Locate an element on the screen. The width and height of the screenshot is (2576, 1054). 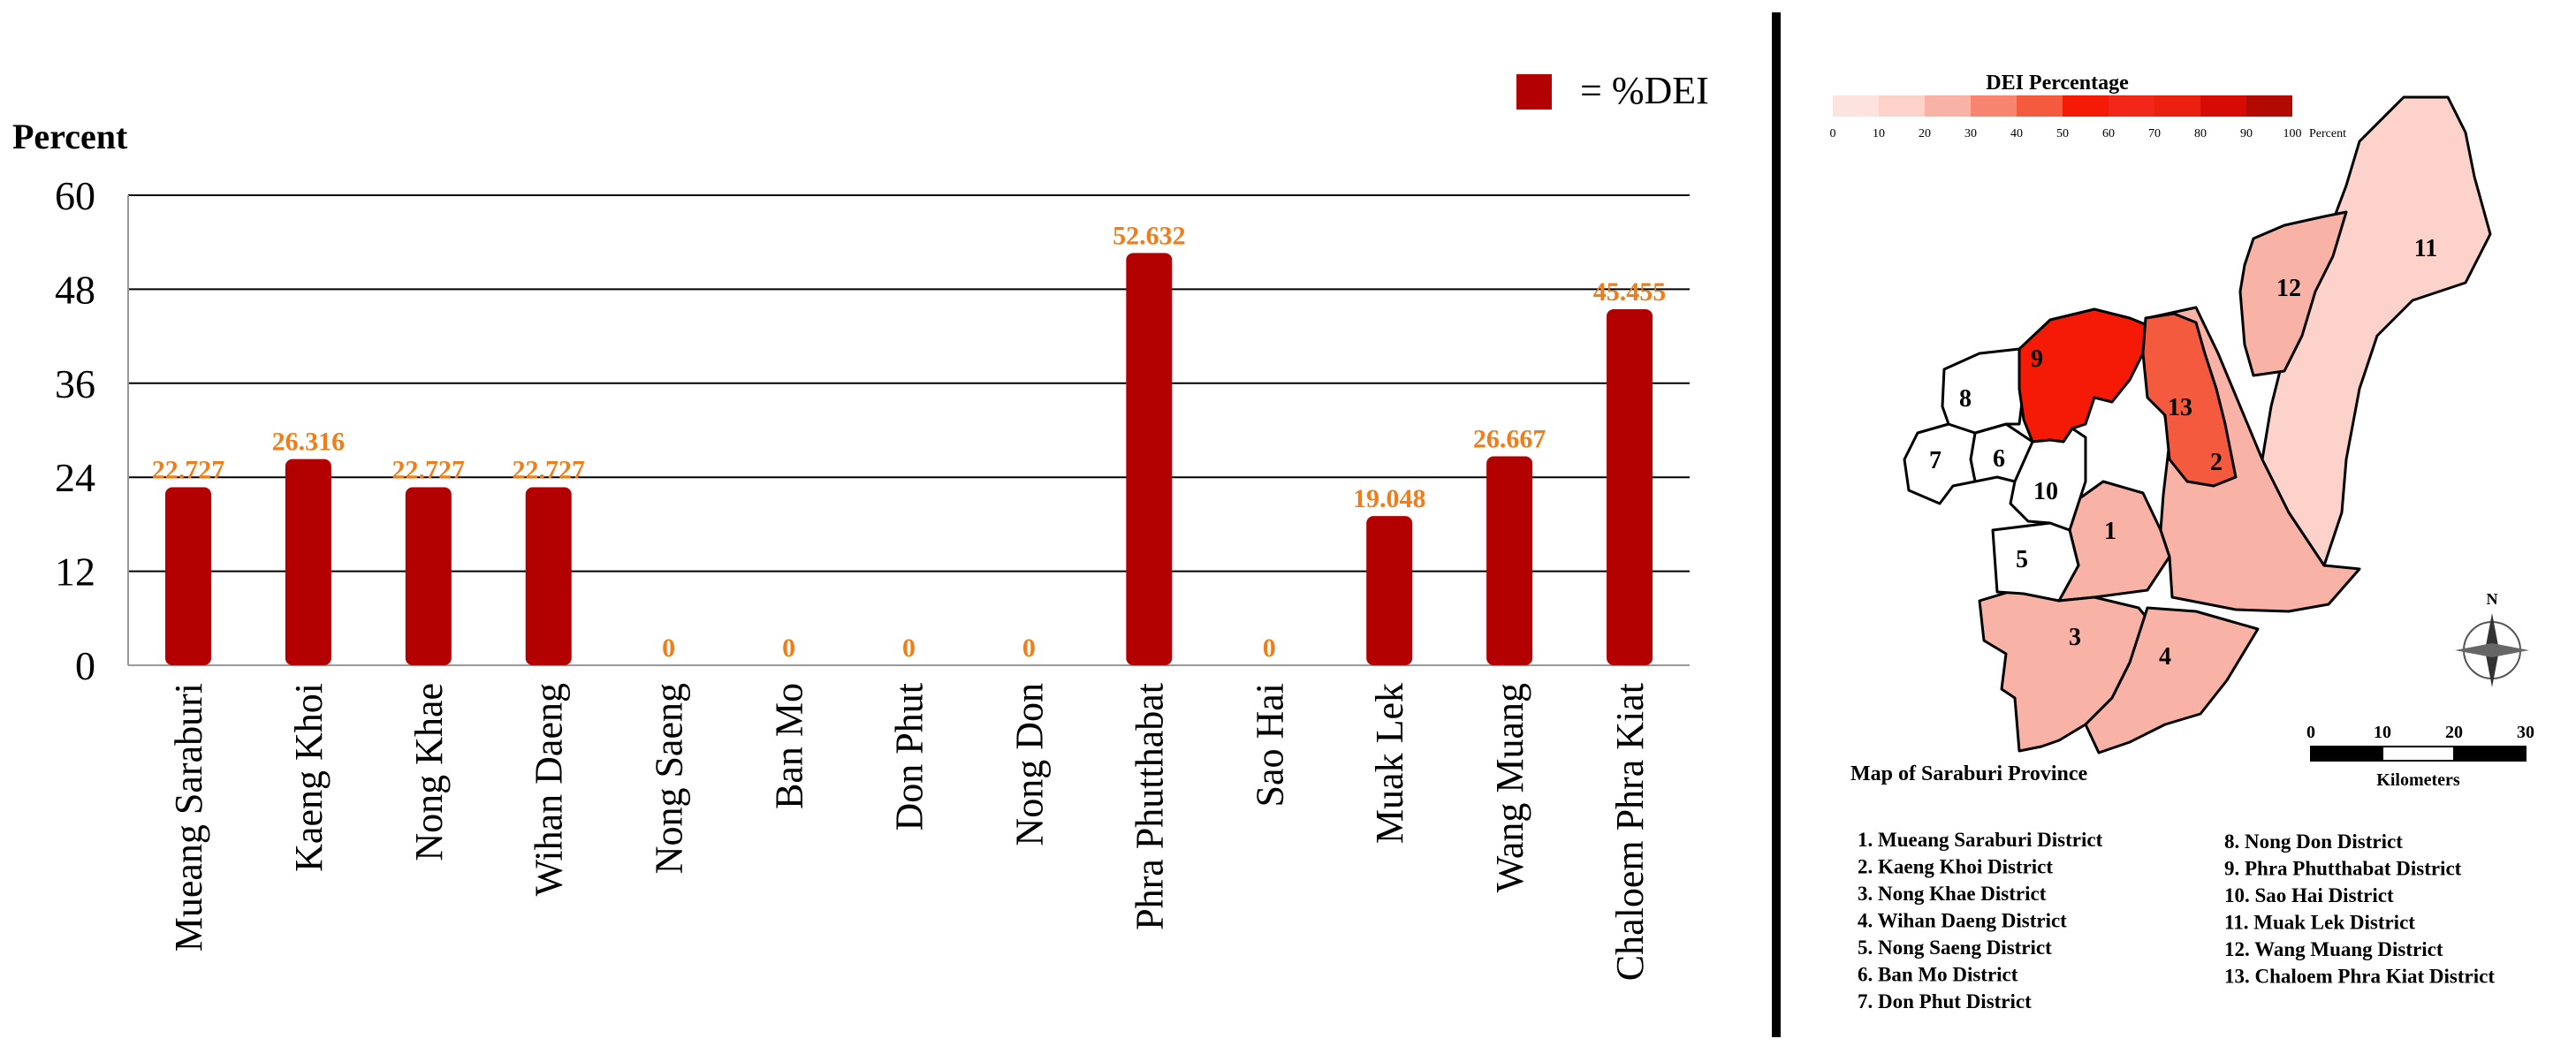
district-legend-item: 5. Nong Saeng District is located at coordinates (1955, 947).